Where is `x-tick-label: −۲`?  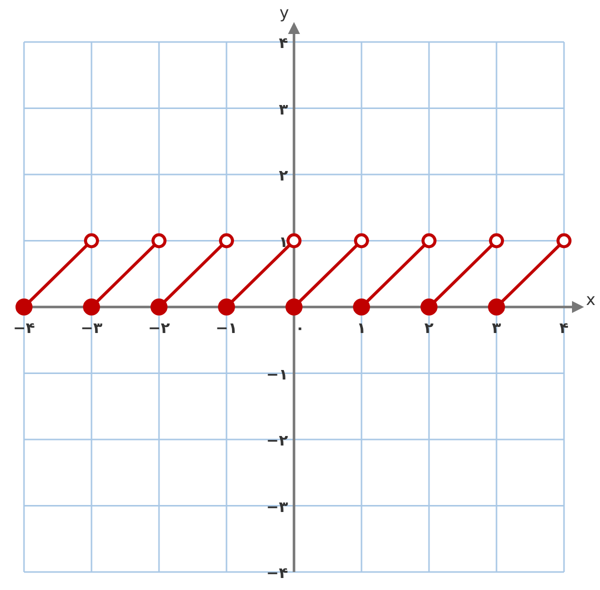 x-tick-label: −۲ is located at coordinates (159, 328).